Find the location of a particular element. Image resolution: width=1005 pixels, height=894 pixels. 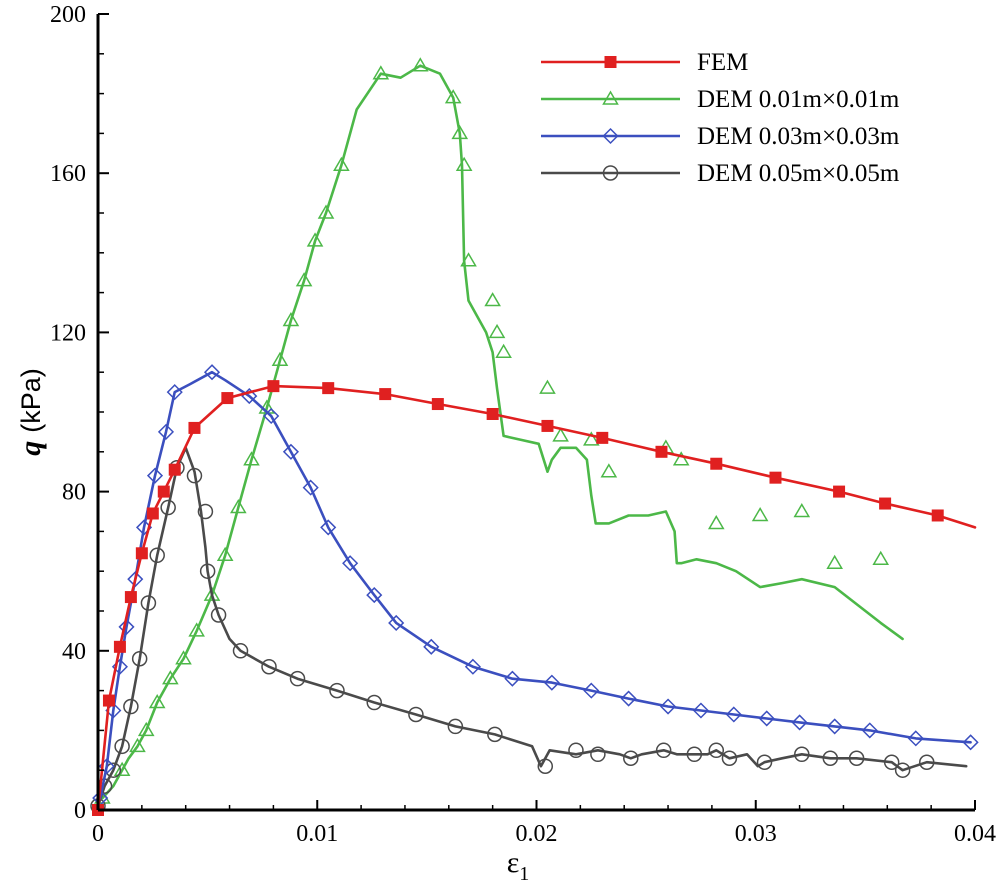

y-tick-label: 160 is located at coordinates (68, 174).